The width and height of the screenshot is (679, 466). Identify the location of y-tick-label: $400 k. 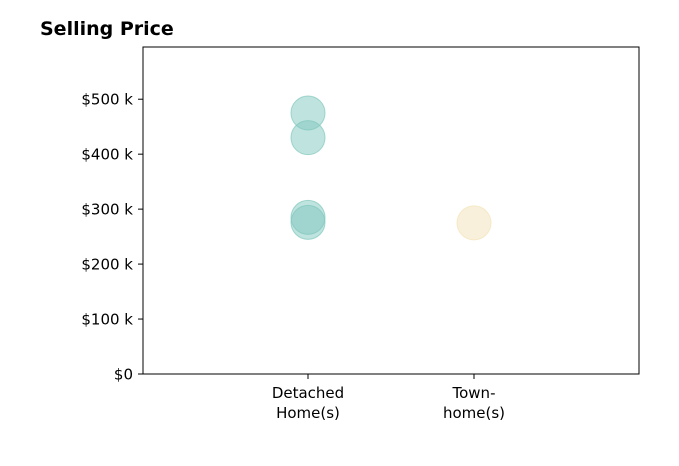
(107, 155).